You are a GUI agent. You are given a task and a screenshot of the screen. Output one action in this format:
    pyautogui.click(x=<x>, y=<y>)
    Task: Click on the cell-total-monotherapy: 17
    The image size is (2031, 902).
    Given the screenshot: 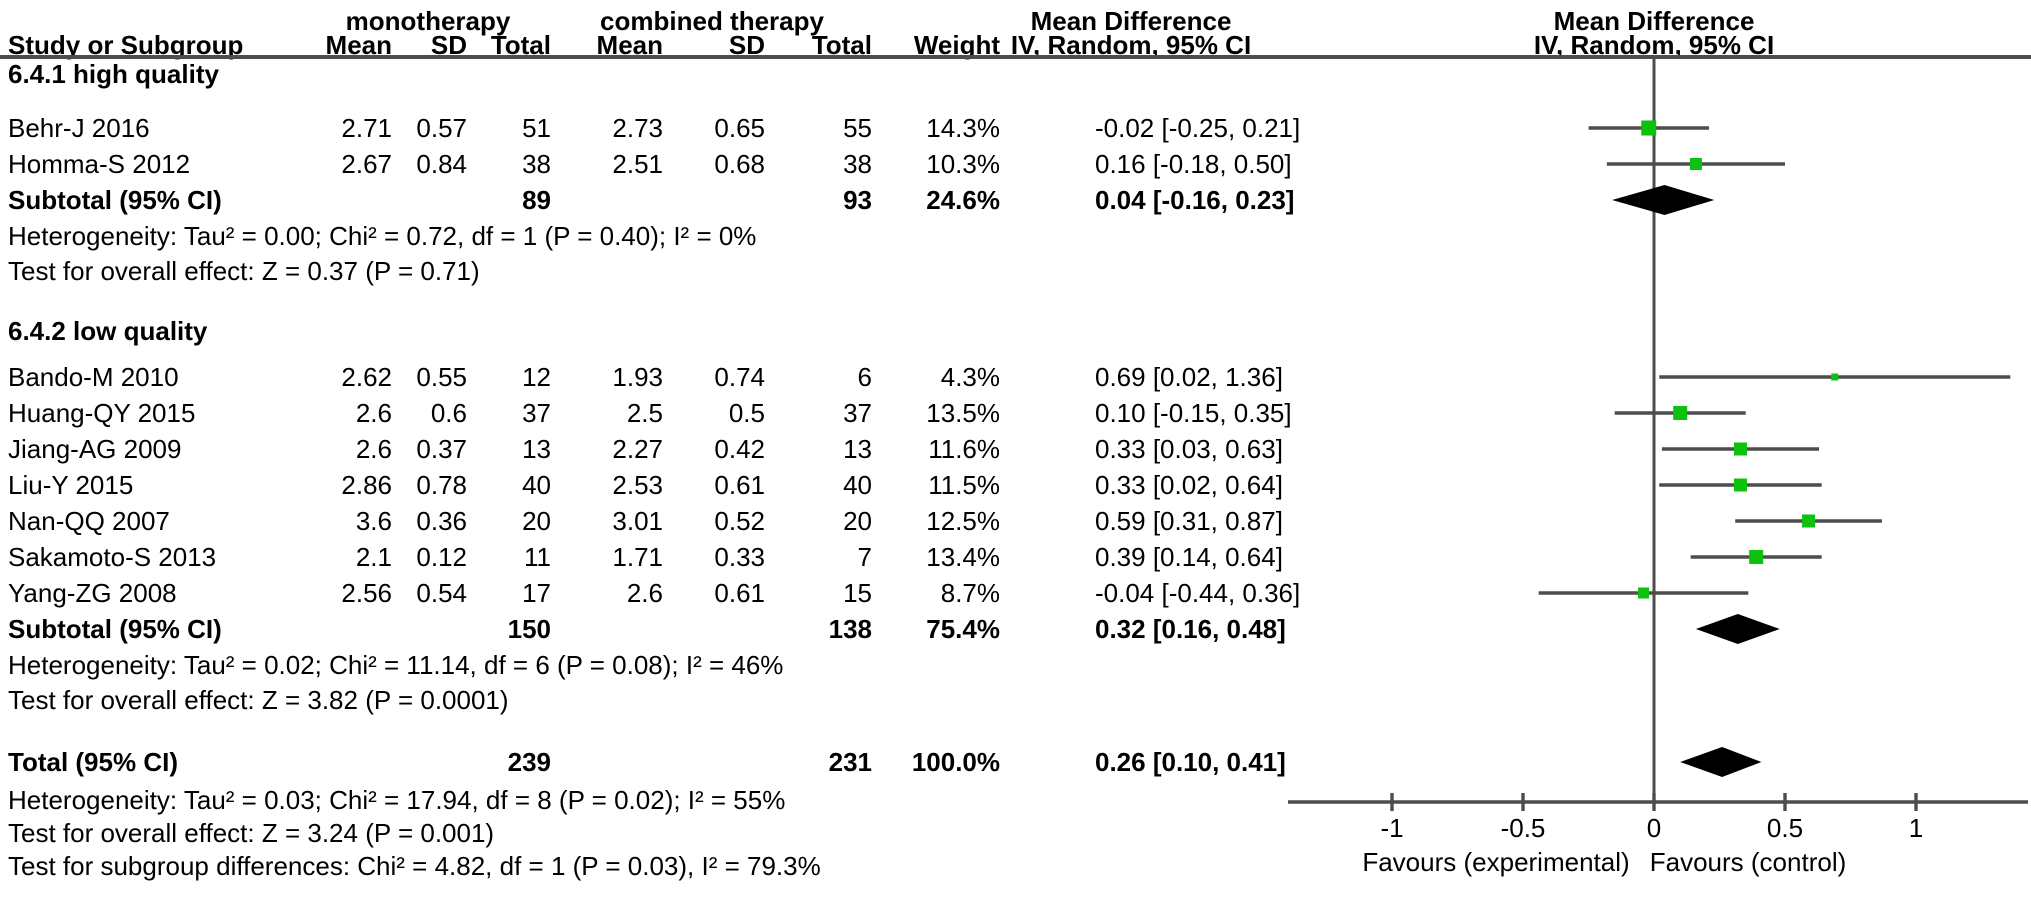 What is the action you would take?
    pyautogui.click(x=536, y=593)
    